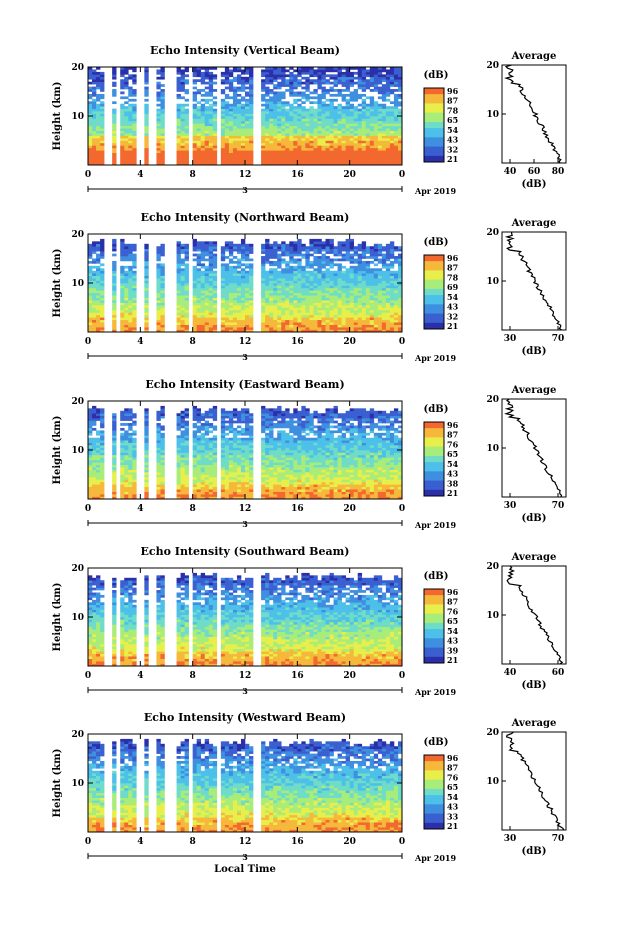 The height and width of the screenshot is (929, 619). I want to click on x-tick-label: 4, so click(140, 175).